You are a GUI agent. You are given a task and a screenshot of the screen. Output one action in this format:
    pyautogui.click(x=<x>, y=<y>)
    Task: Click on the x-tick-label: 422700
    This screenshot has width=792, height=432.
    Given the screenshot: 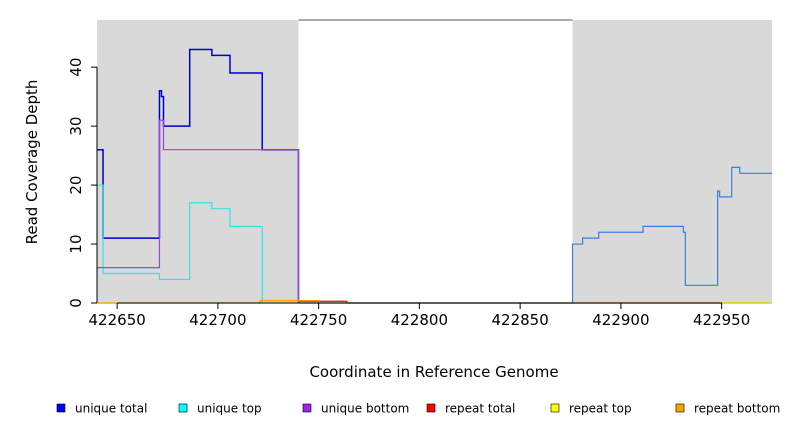 What is the action you would take?
    pyautogui.click(x=217, y=320)
    